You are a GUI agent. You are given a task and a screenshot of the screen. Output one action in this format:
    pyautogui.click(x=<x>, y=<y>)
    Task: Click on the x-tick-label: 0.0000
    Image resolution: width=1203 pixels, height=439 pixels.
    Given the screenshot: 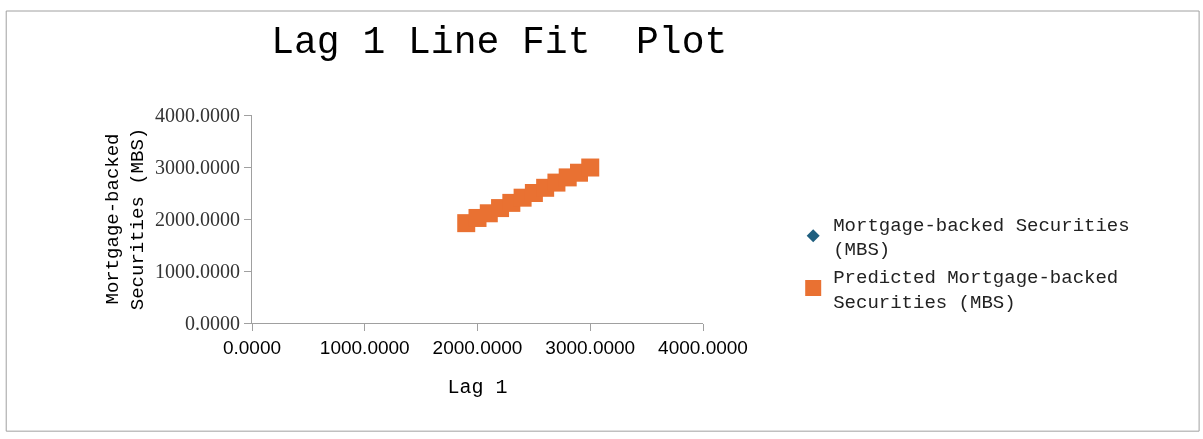 What is the action you would take?
    pyautogui.click(x=252, y=347)
    